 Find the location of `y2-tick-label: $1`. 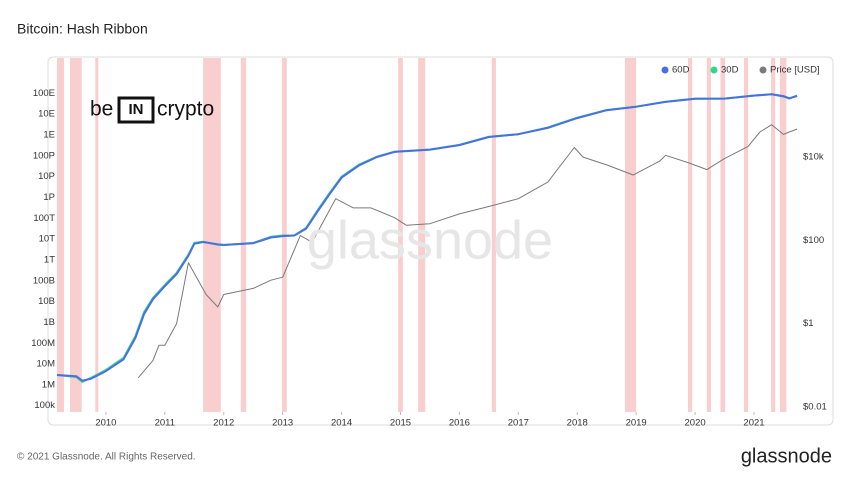

y2-tick-label: $1 is located at coordinates (808, 323).